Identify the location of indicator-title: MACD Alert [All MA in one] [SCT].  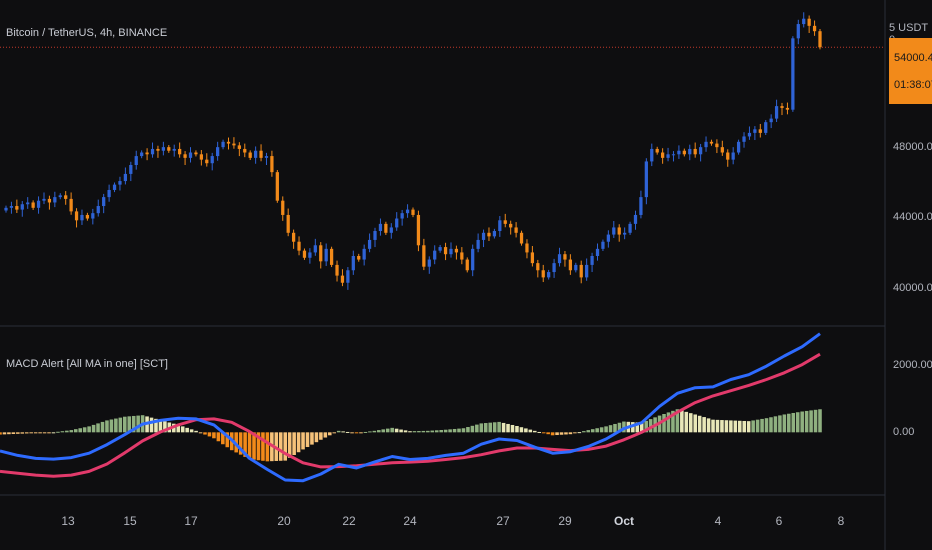
(87, 364).